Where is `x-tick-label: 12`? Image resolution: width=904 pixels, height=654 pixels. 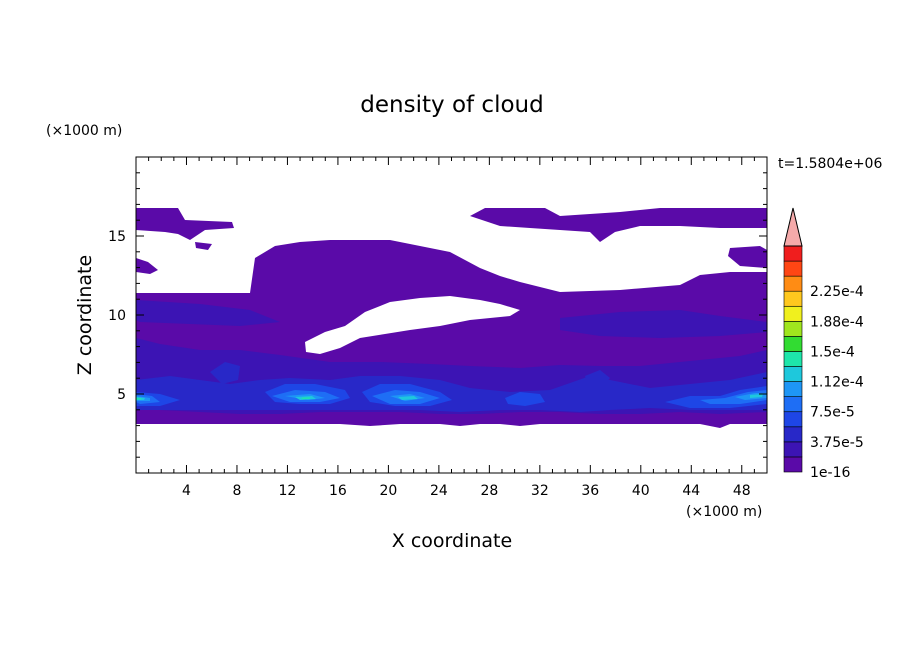
x-tick-label: 12 is located at coordinates (288, 491).